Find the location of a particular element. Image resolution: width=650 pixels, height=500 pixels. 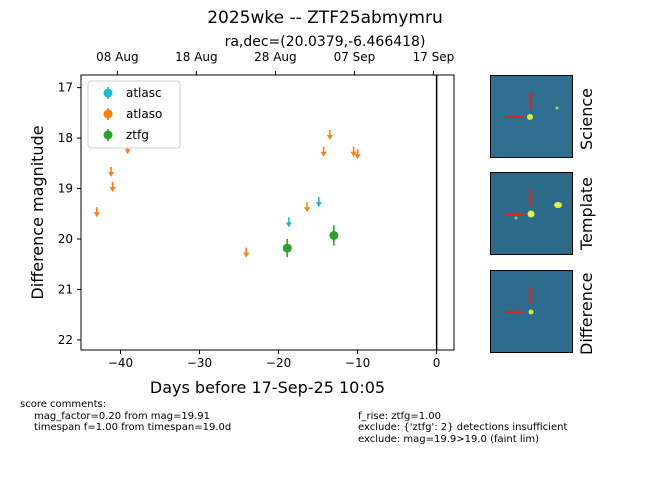

science-stamp-image is located at coordinates (531, 116).